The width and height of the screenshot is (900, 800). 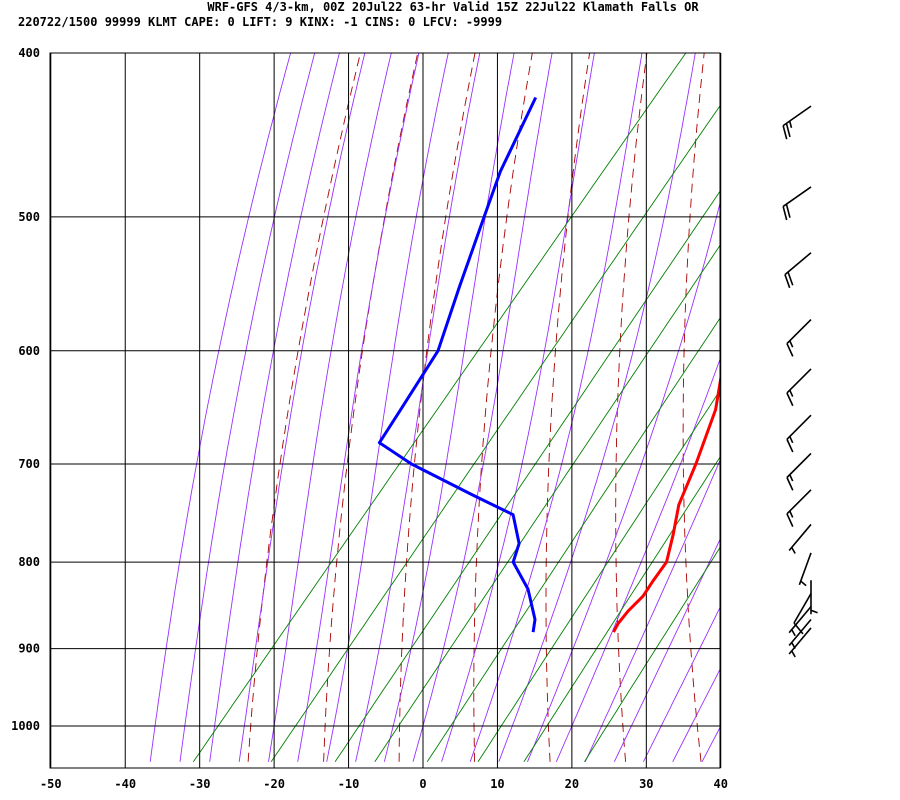 I want to click on pressure-tick-label: 700, so click(x=29, y=464).